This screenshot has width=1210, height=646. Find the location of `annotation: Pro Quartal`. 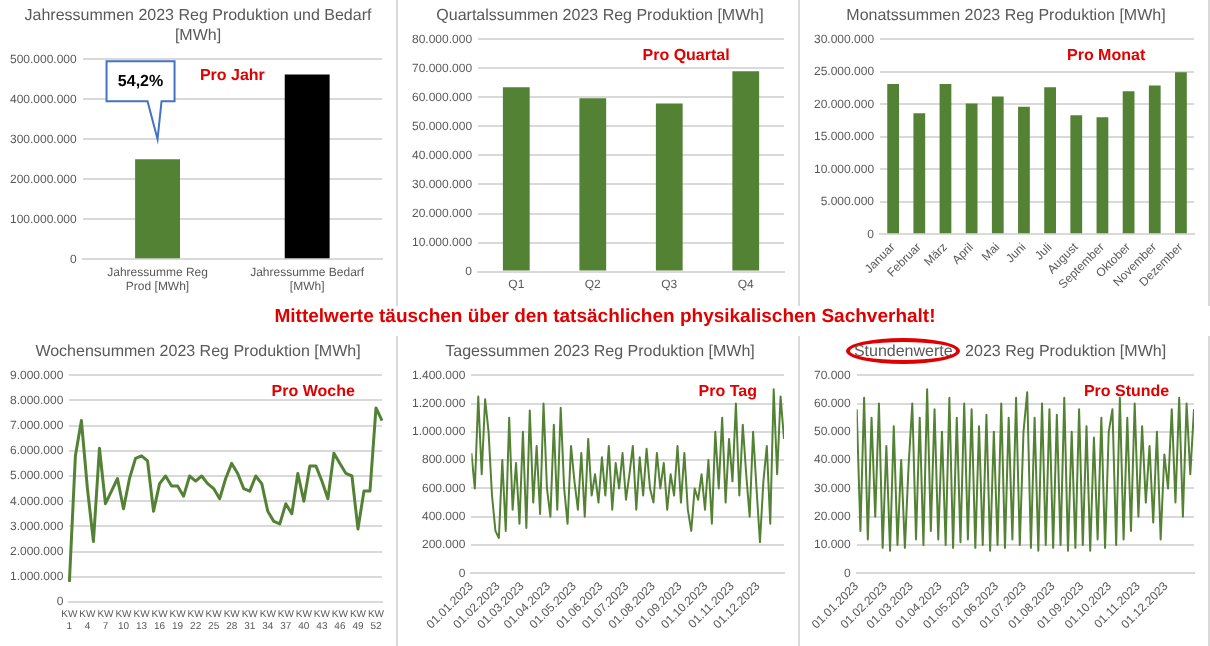

annotation: Pro Quartal is located at coordinates (686, 54).